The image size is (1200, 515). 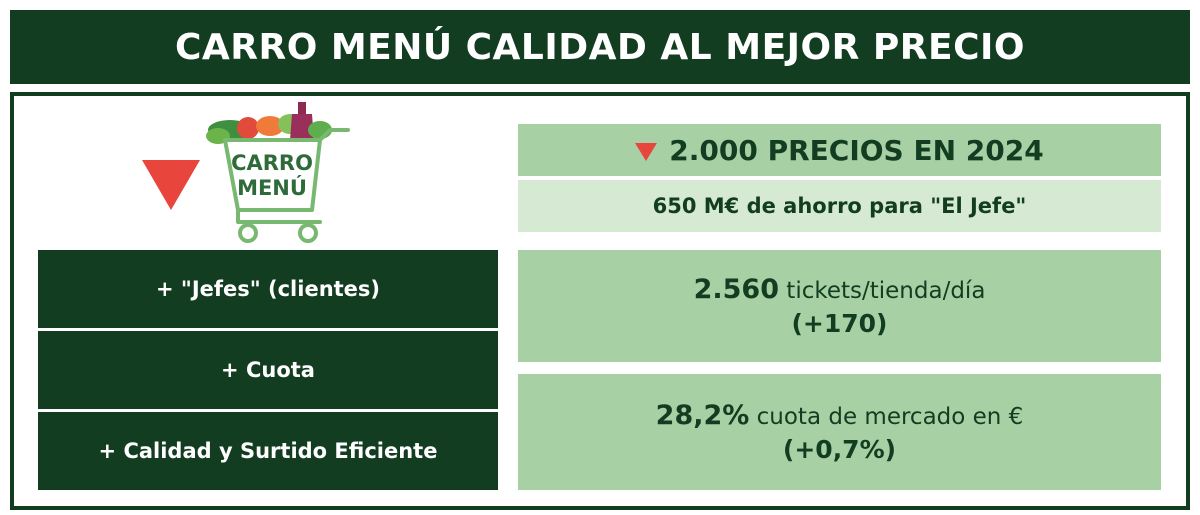 What do you see at coordinates (702, 415) in the screenshot?
I see `share-value: 28,2%` at bounding box center [702, 415].